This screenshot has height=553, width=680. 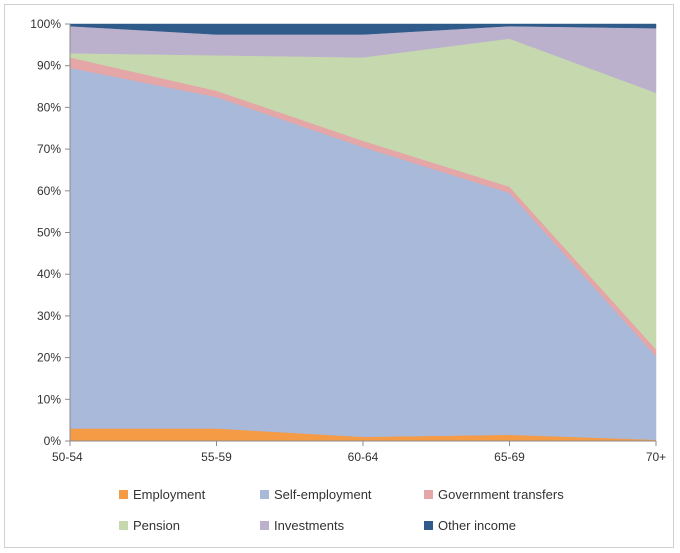 What do you see at coordinates (49, 358) in the screenshot?
I see `y-tick-label: 20%` at bounding box center [49, 358].